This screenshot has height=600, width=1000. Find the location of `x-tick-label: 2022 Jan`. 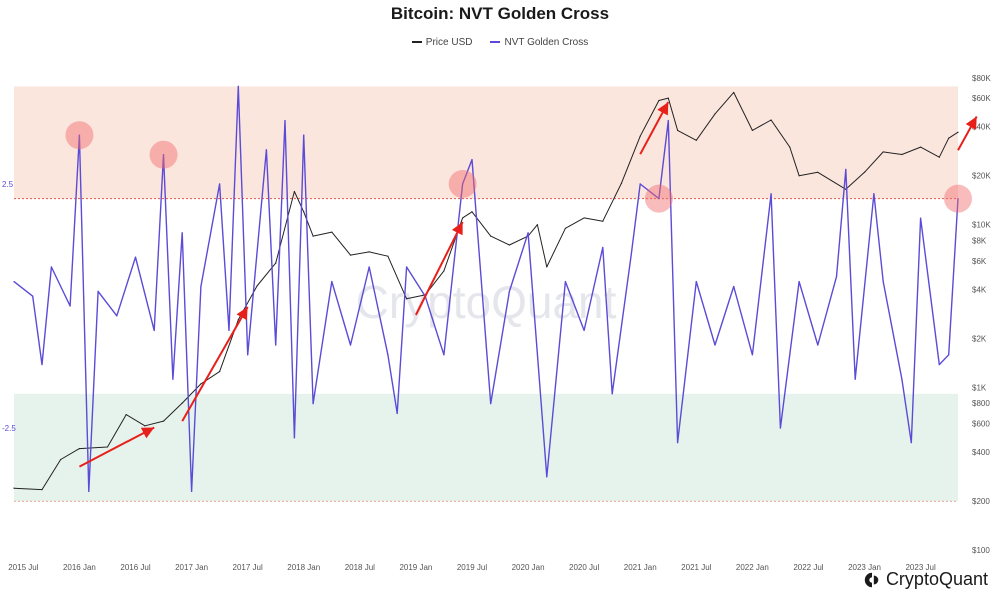

x-tick-label: 2022 Jan is located at coordinates (752, 567).